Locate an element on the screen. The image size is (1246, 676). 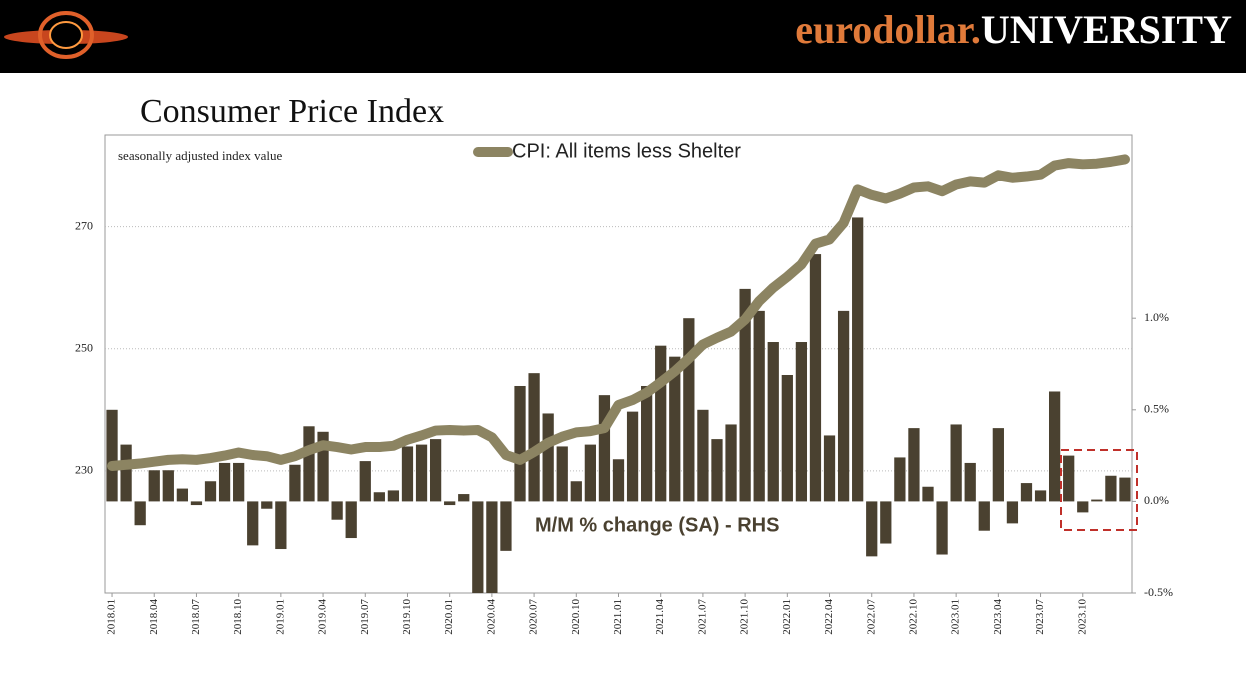
x-tick-label: 2020.04 is located at coordinates (491, 617).